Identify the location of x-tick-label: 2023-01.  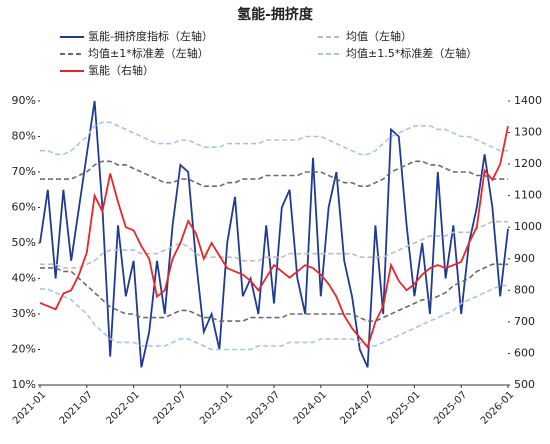
(216, 407).